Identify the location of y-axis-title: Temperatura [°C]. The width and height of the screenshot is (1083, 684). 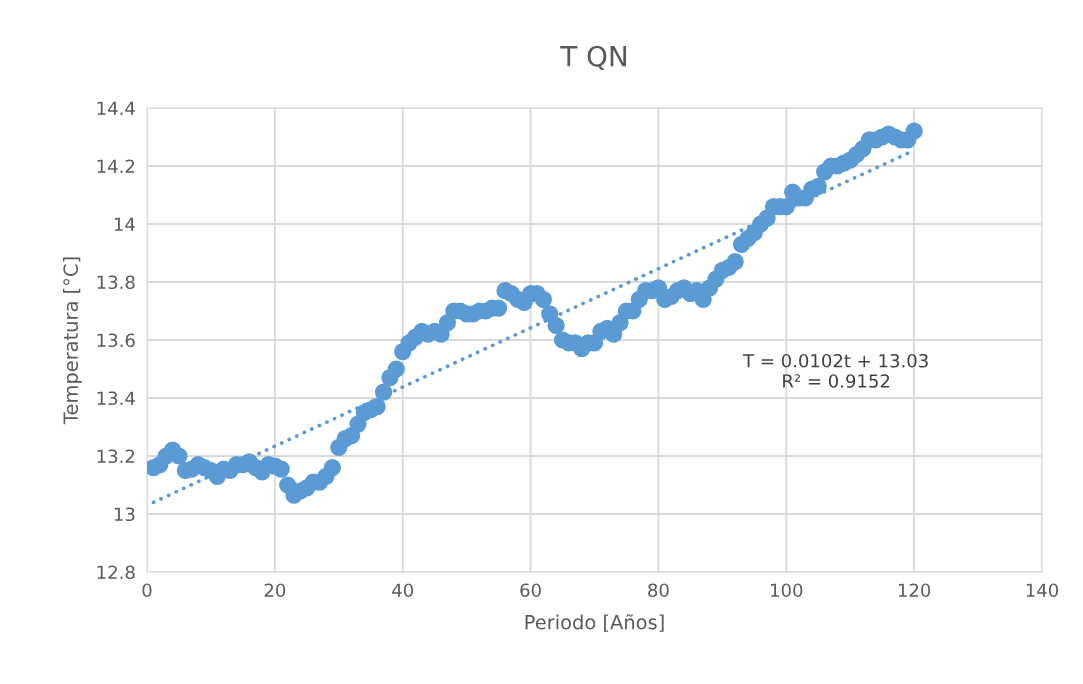
(72, 341).